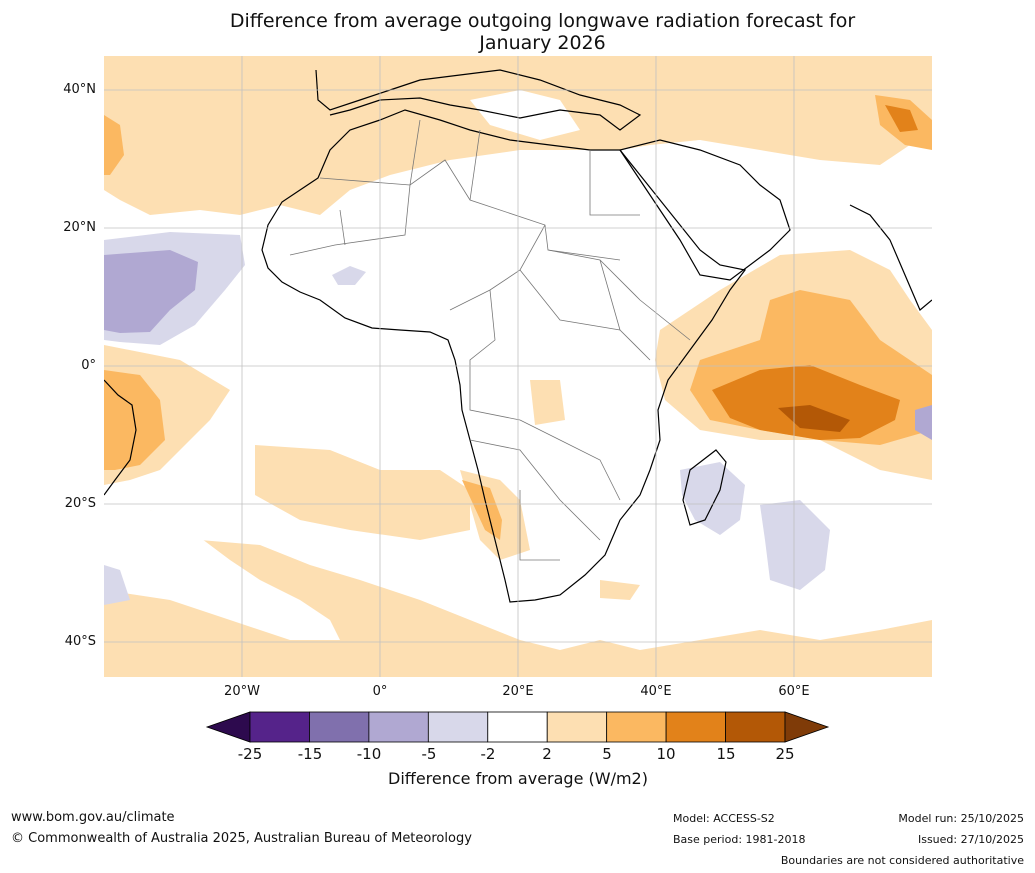 This screenshot has height=873, width=1035. I want to click on anomaly-west-africa-cool, so click(349, 275).